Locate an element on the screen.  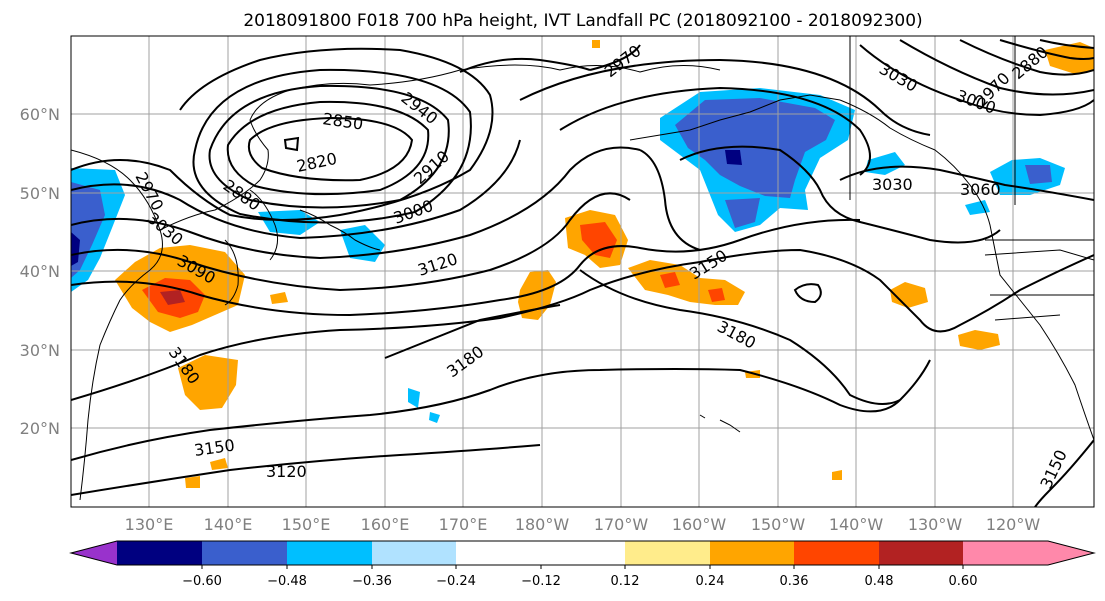
lon-label: 140°W is located at coordinates (856, 524).